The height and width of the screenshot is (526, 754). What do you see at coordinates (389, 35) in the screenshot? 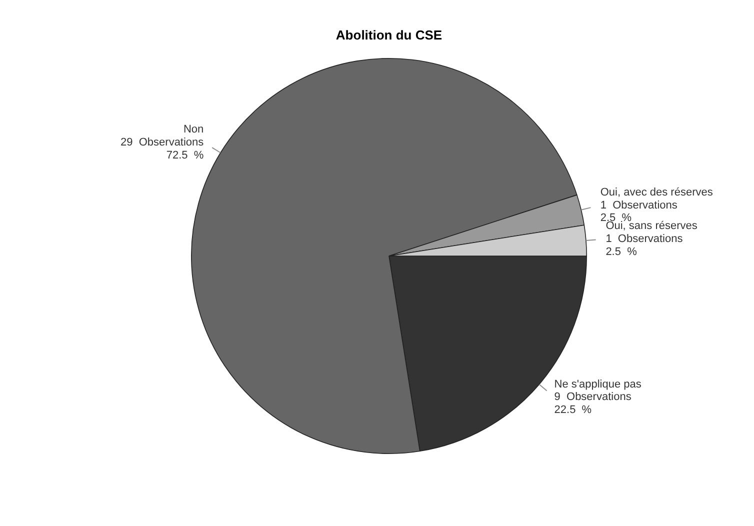
I see `chart-title: Abolition du CSE` at bounding box center [389, 35].